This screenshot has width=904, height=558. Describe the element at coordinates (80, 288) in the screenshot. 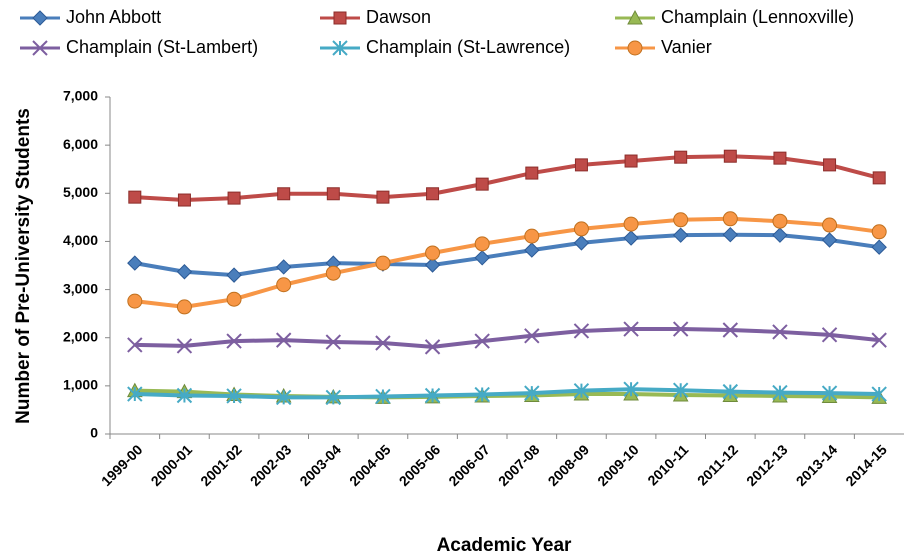

I see `y-tick-label: 3,000` at that location.